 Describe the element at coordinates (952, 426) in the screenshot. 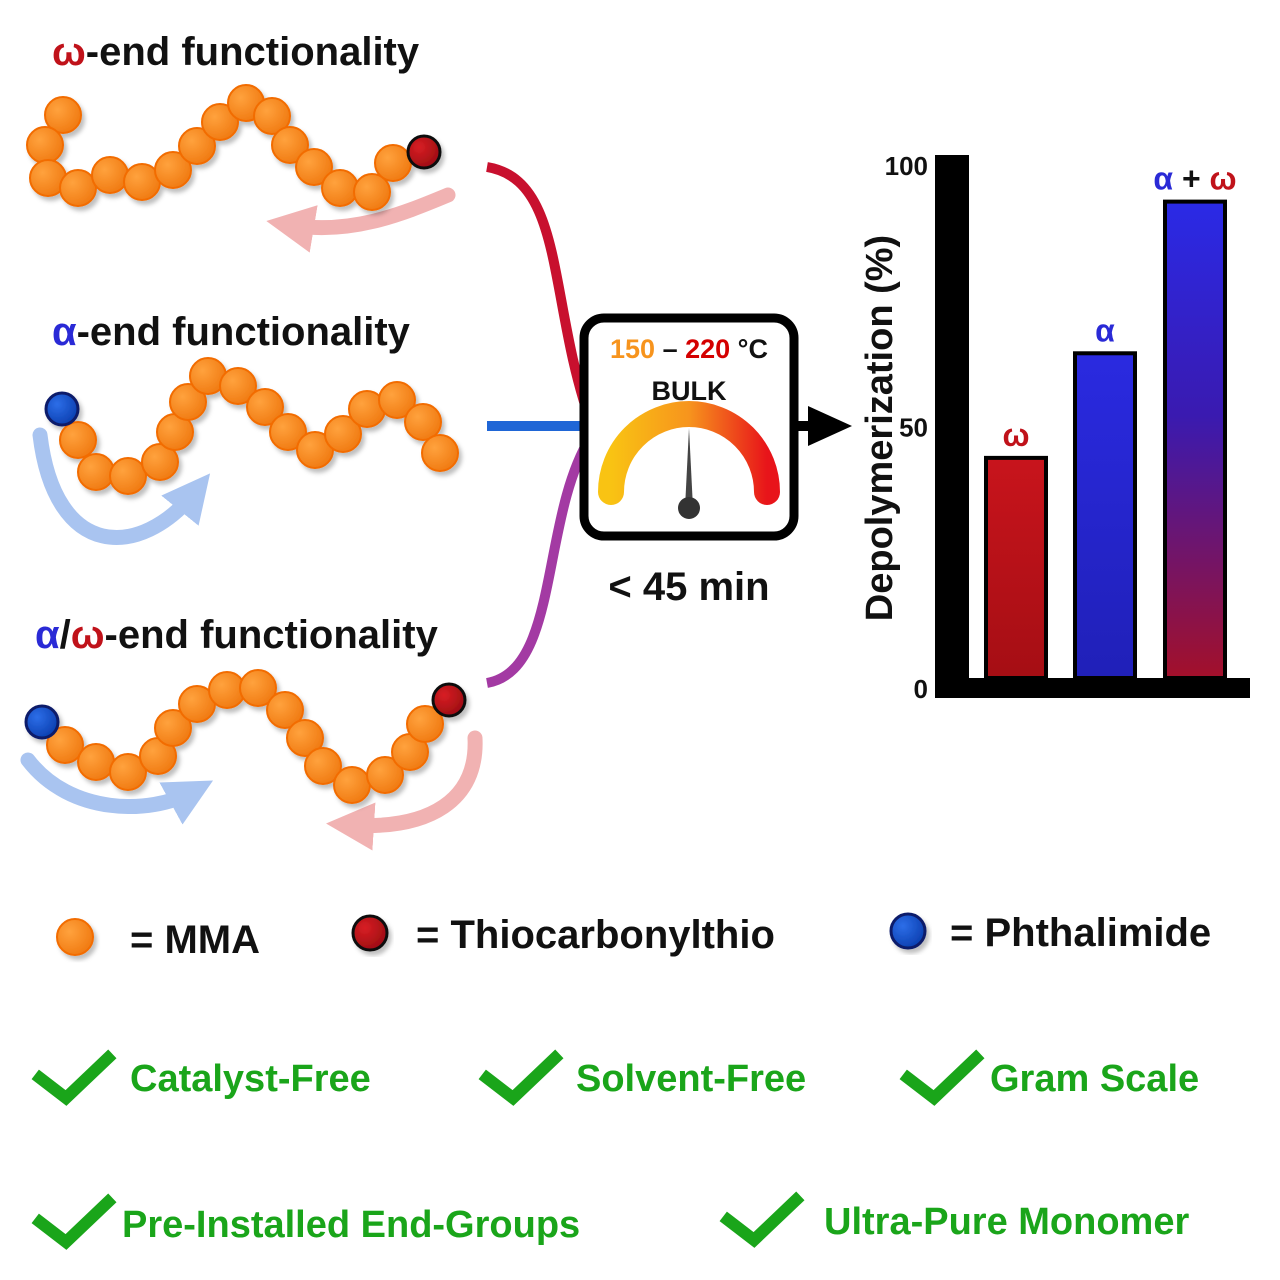

I see `y-axis` at that location.